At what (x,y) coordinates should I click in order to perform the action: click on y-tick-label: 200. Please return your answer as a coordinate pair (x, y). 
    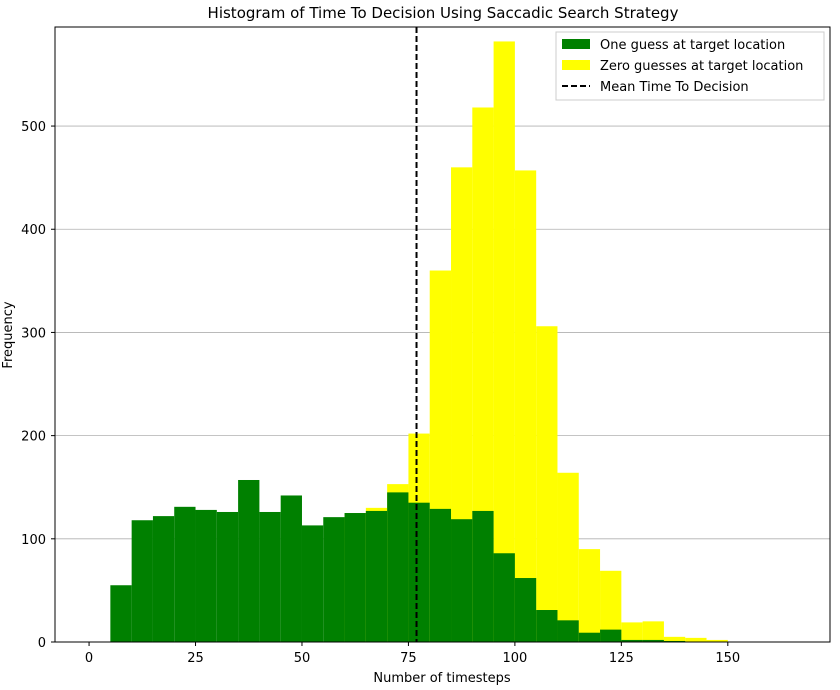
    Looking at the image, I should click on (33, 437).